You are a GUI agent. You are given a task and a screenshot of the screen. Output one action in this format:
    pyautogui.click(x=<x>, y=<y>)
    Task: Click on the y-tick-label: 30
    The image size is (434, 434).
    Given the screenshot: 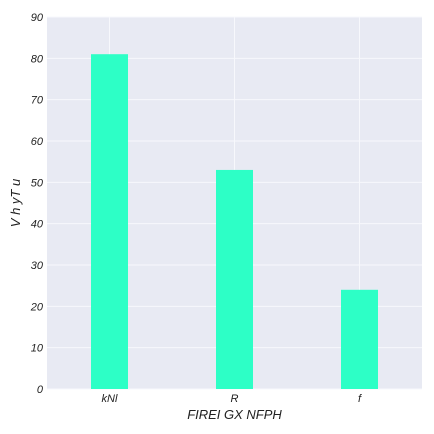 What is the action you would take?
    pyautogui.click(x=37, y=266)
    